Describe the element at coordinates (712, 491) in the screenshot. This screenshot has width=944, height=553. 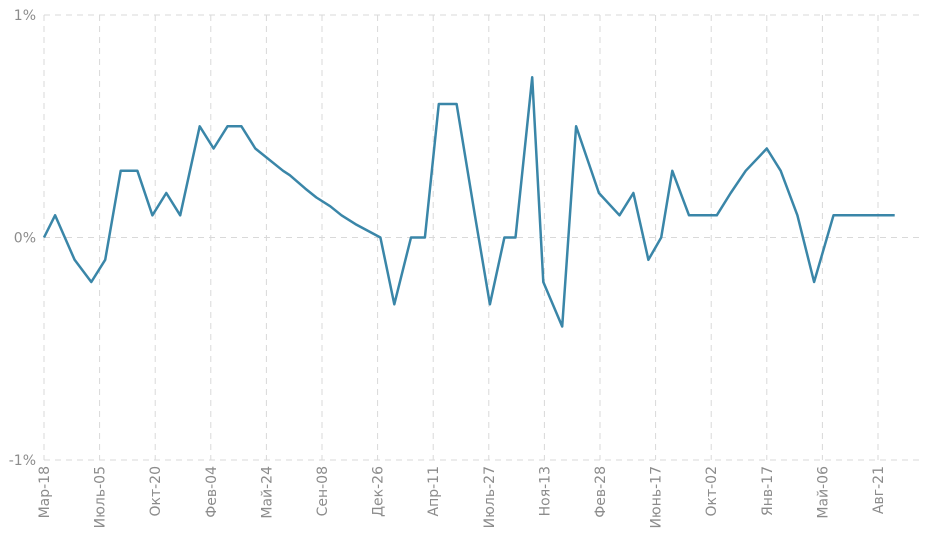
I see `x-tick-label: Окт-02` at that location.